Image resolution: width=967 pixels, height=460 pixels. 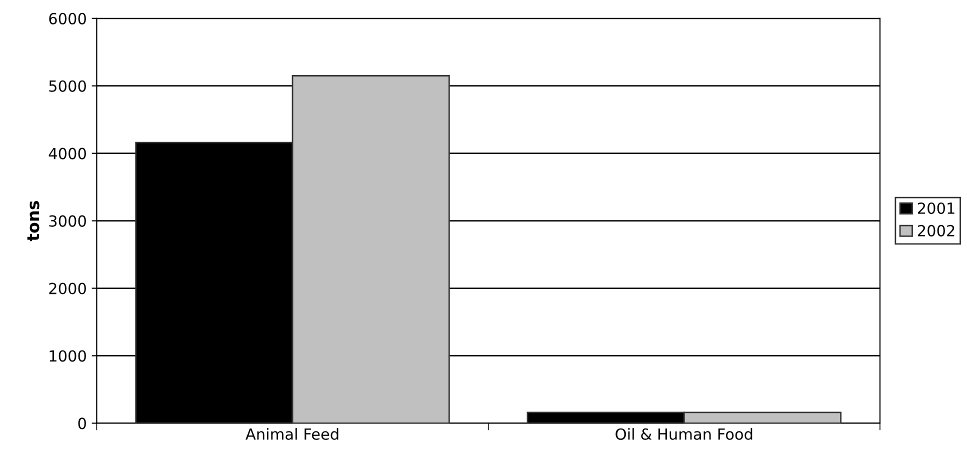 I want to click on y-tick-label: 1000, so click(x=68, y=356).